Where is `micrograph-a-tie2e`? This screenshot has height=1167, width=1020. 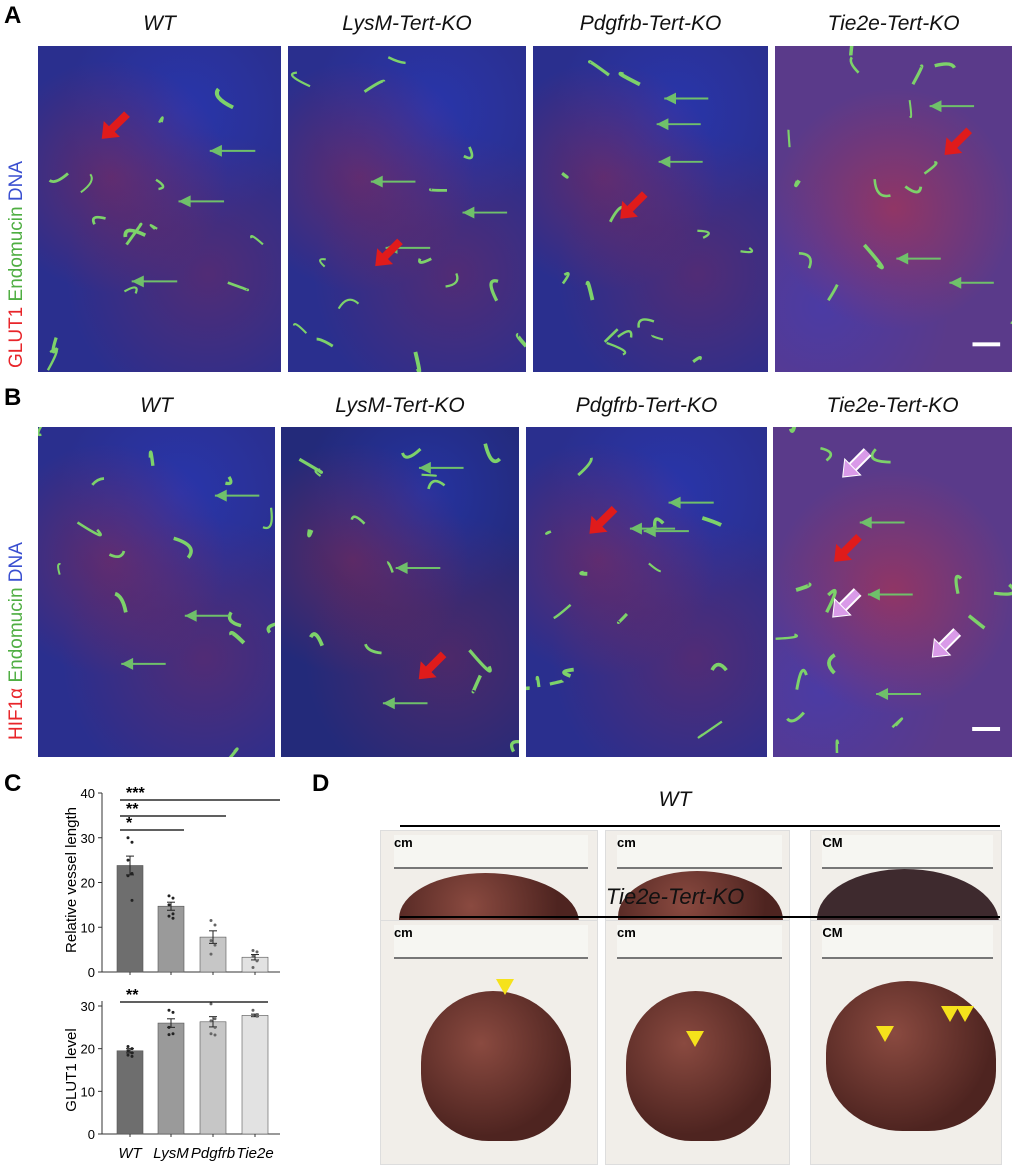 micrograph-a-tie2e is located at coordinates (893, 209).